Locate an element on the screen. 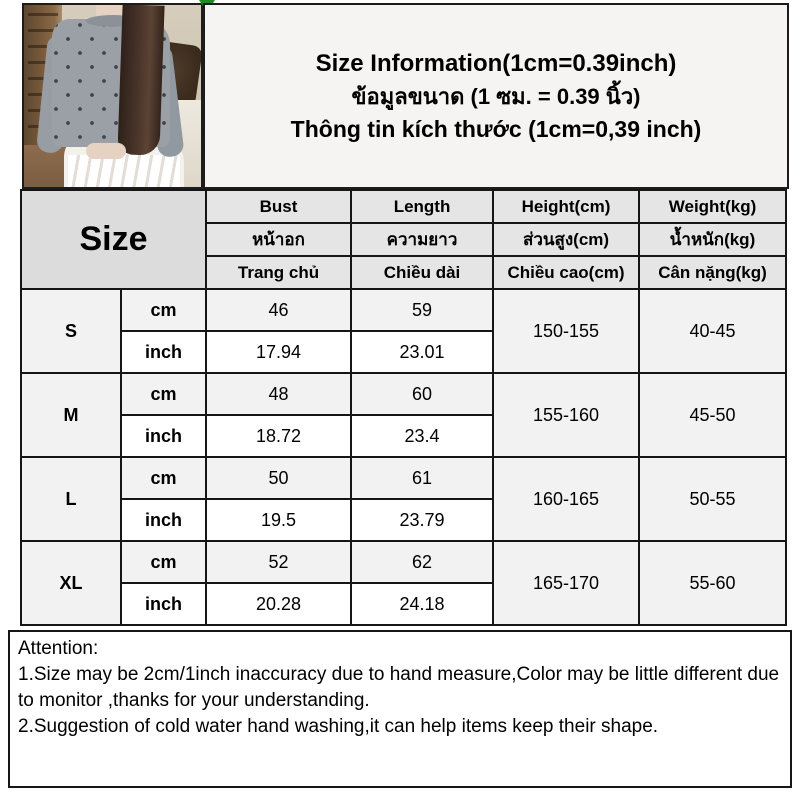 This screenshot has width=800, height=800. table-row-m-inch: inch 18.72 23.4 is located at coordinates (403, 436).